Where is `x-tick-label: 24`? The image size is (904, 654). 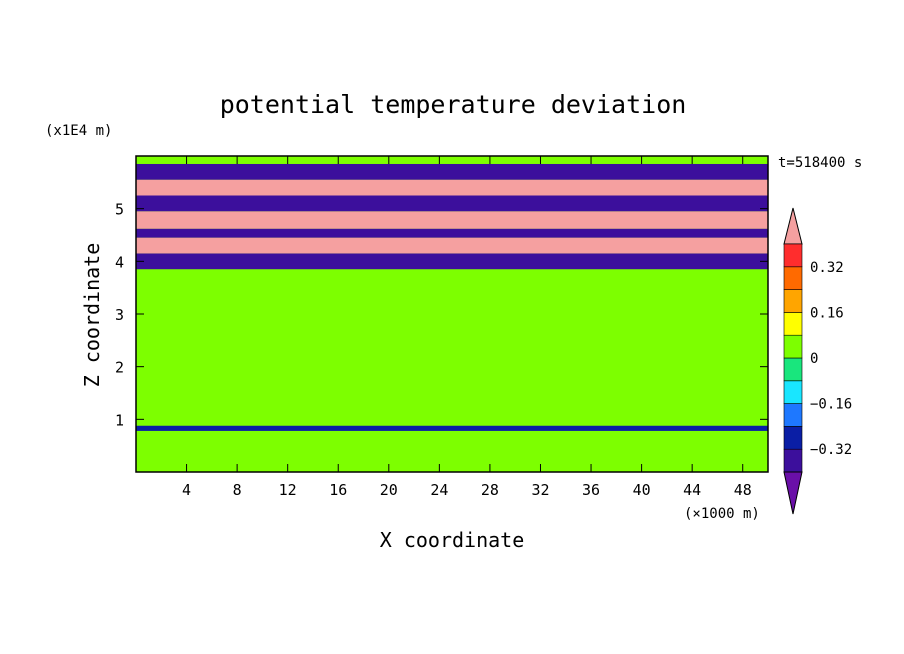 x-tick-label: 24 is located at coordinates (439, 490).